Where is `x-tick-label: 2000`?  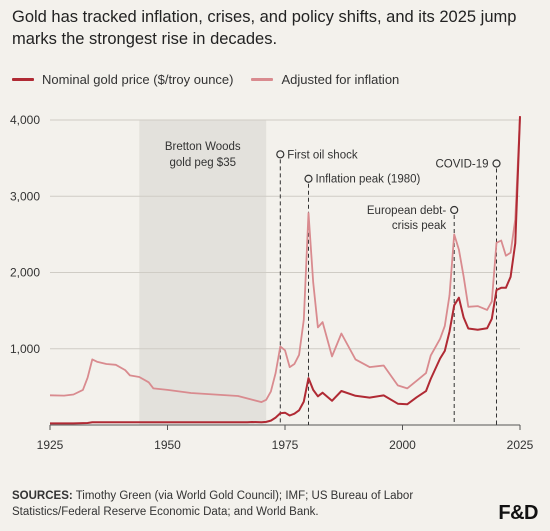
x-tick-label: 2000 is located at coordinates (402, 445).